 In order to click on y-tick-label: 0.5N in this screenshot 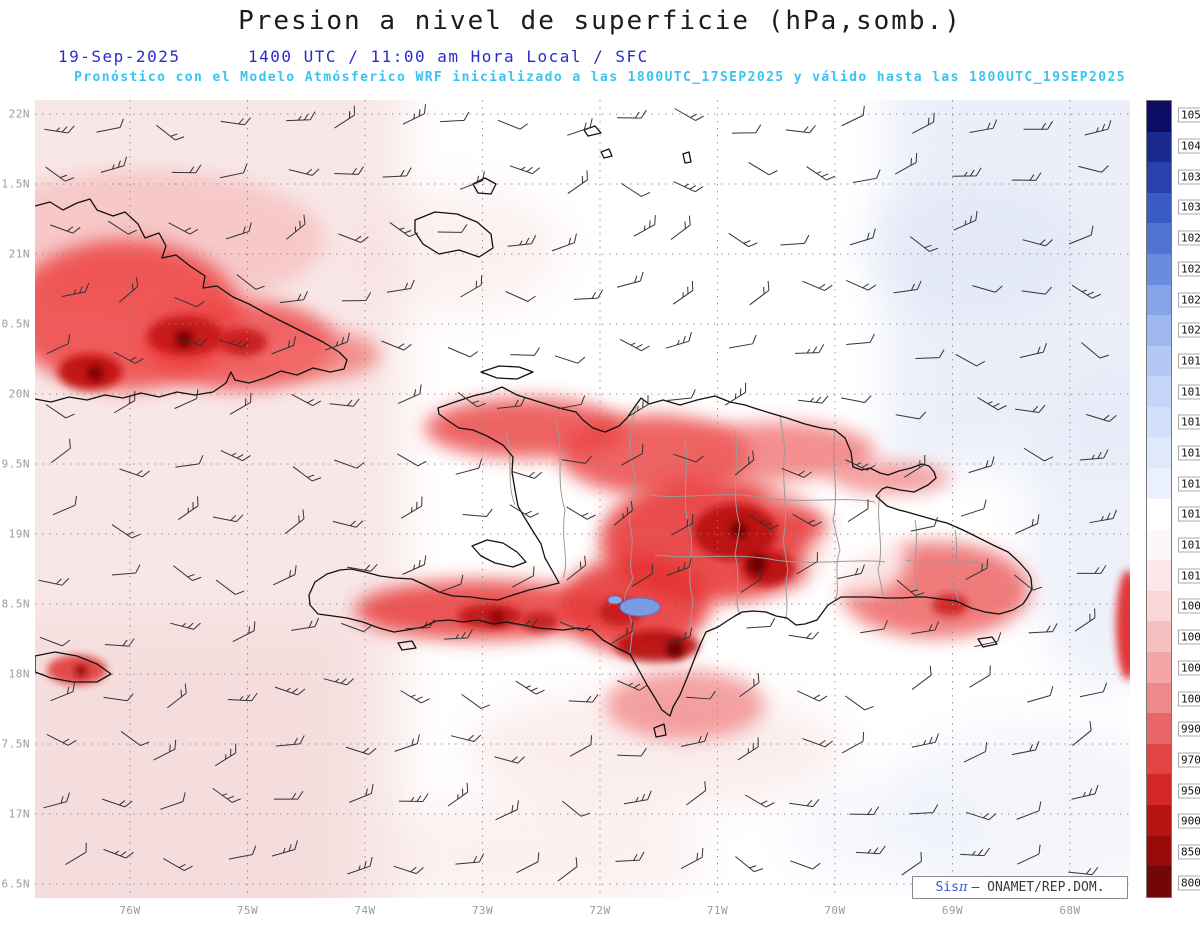, I will do `click(15, 324)`.